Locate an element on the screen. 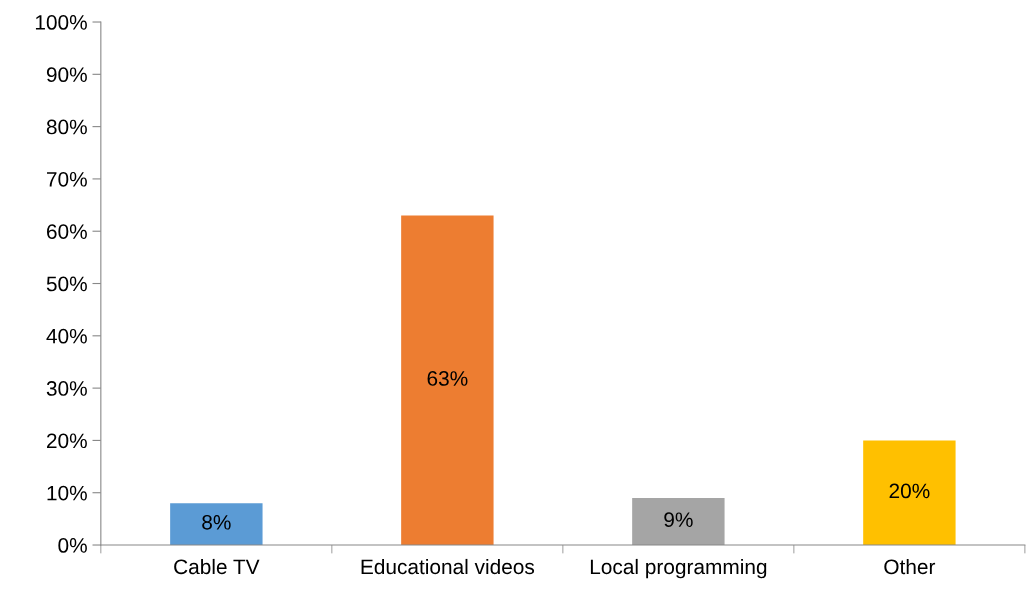 The image size is (1029, 595). y-tick-label: 30% is located at coordinates (66, 388).